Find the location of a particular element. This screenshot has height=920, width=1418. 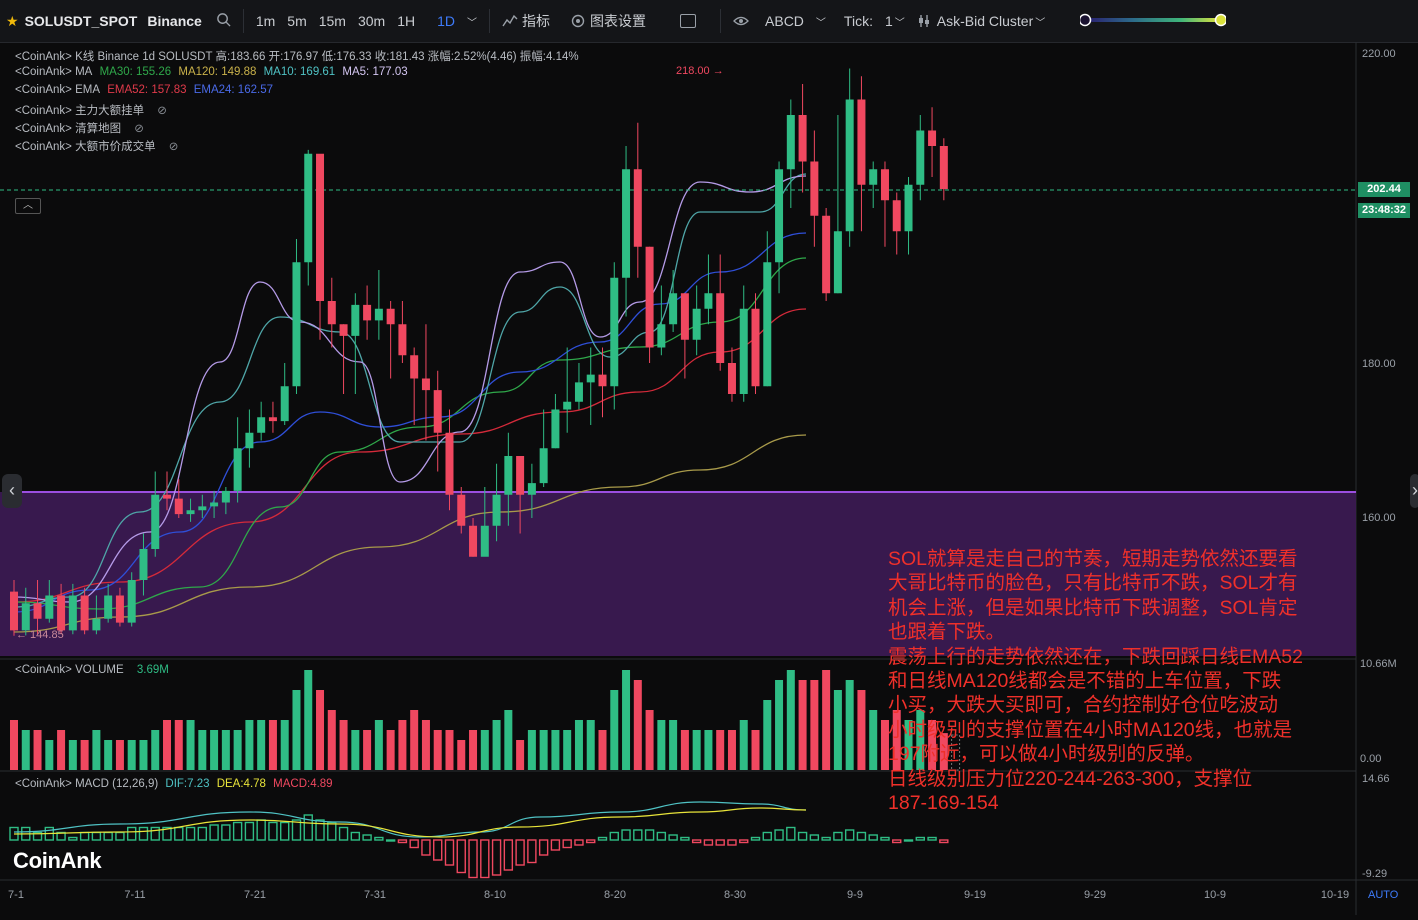

fullscreen-button is located at coordinates (688, 21).